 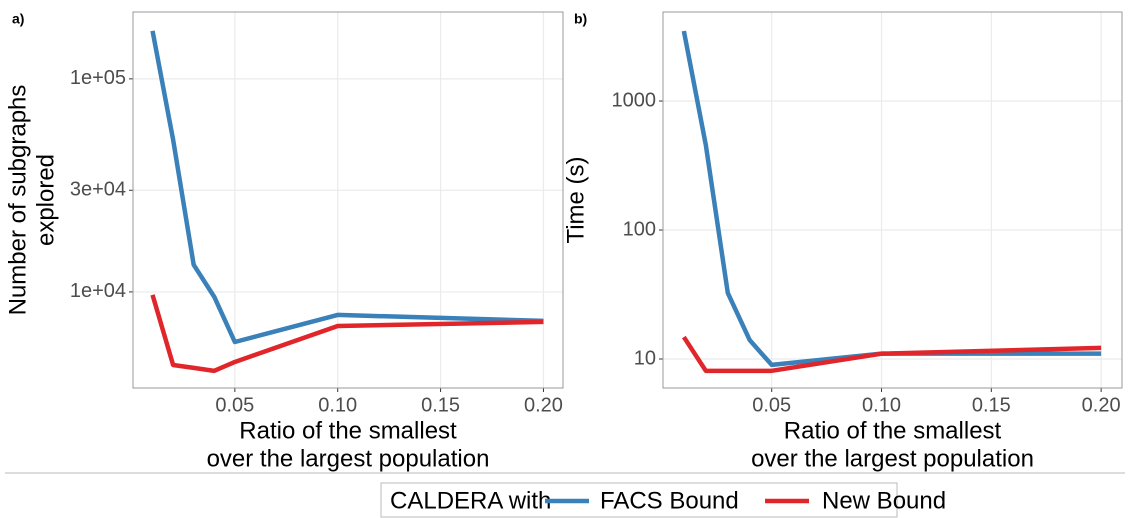 What do you see at coordinates (884, 500) in the screenshot?
I see `legend-label: New Bound` at bounding box center [884, 500].